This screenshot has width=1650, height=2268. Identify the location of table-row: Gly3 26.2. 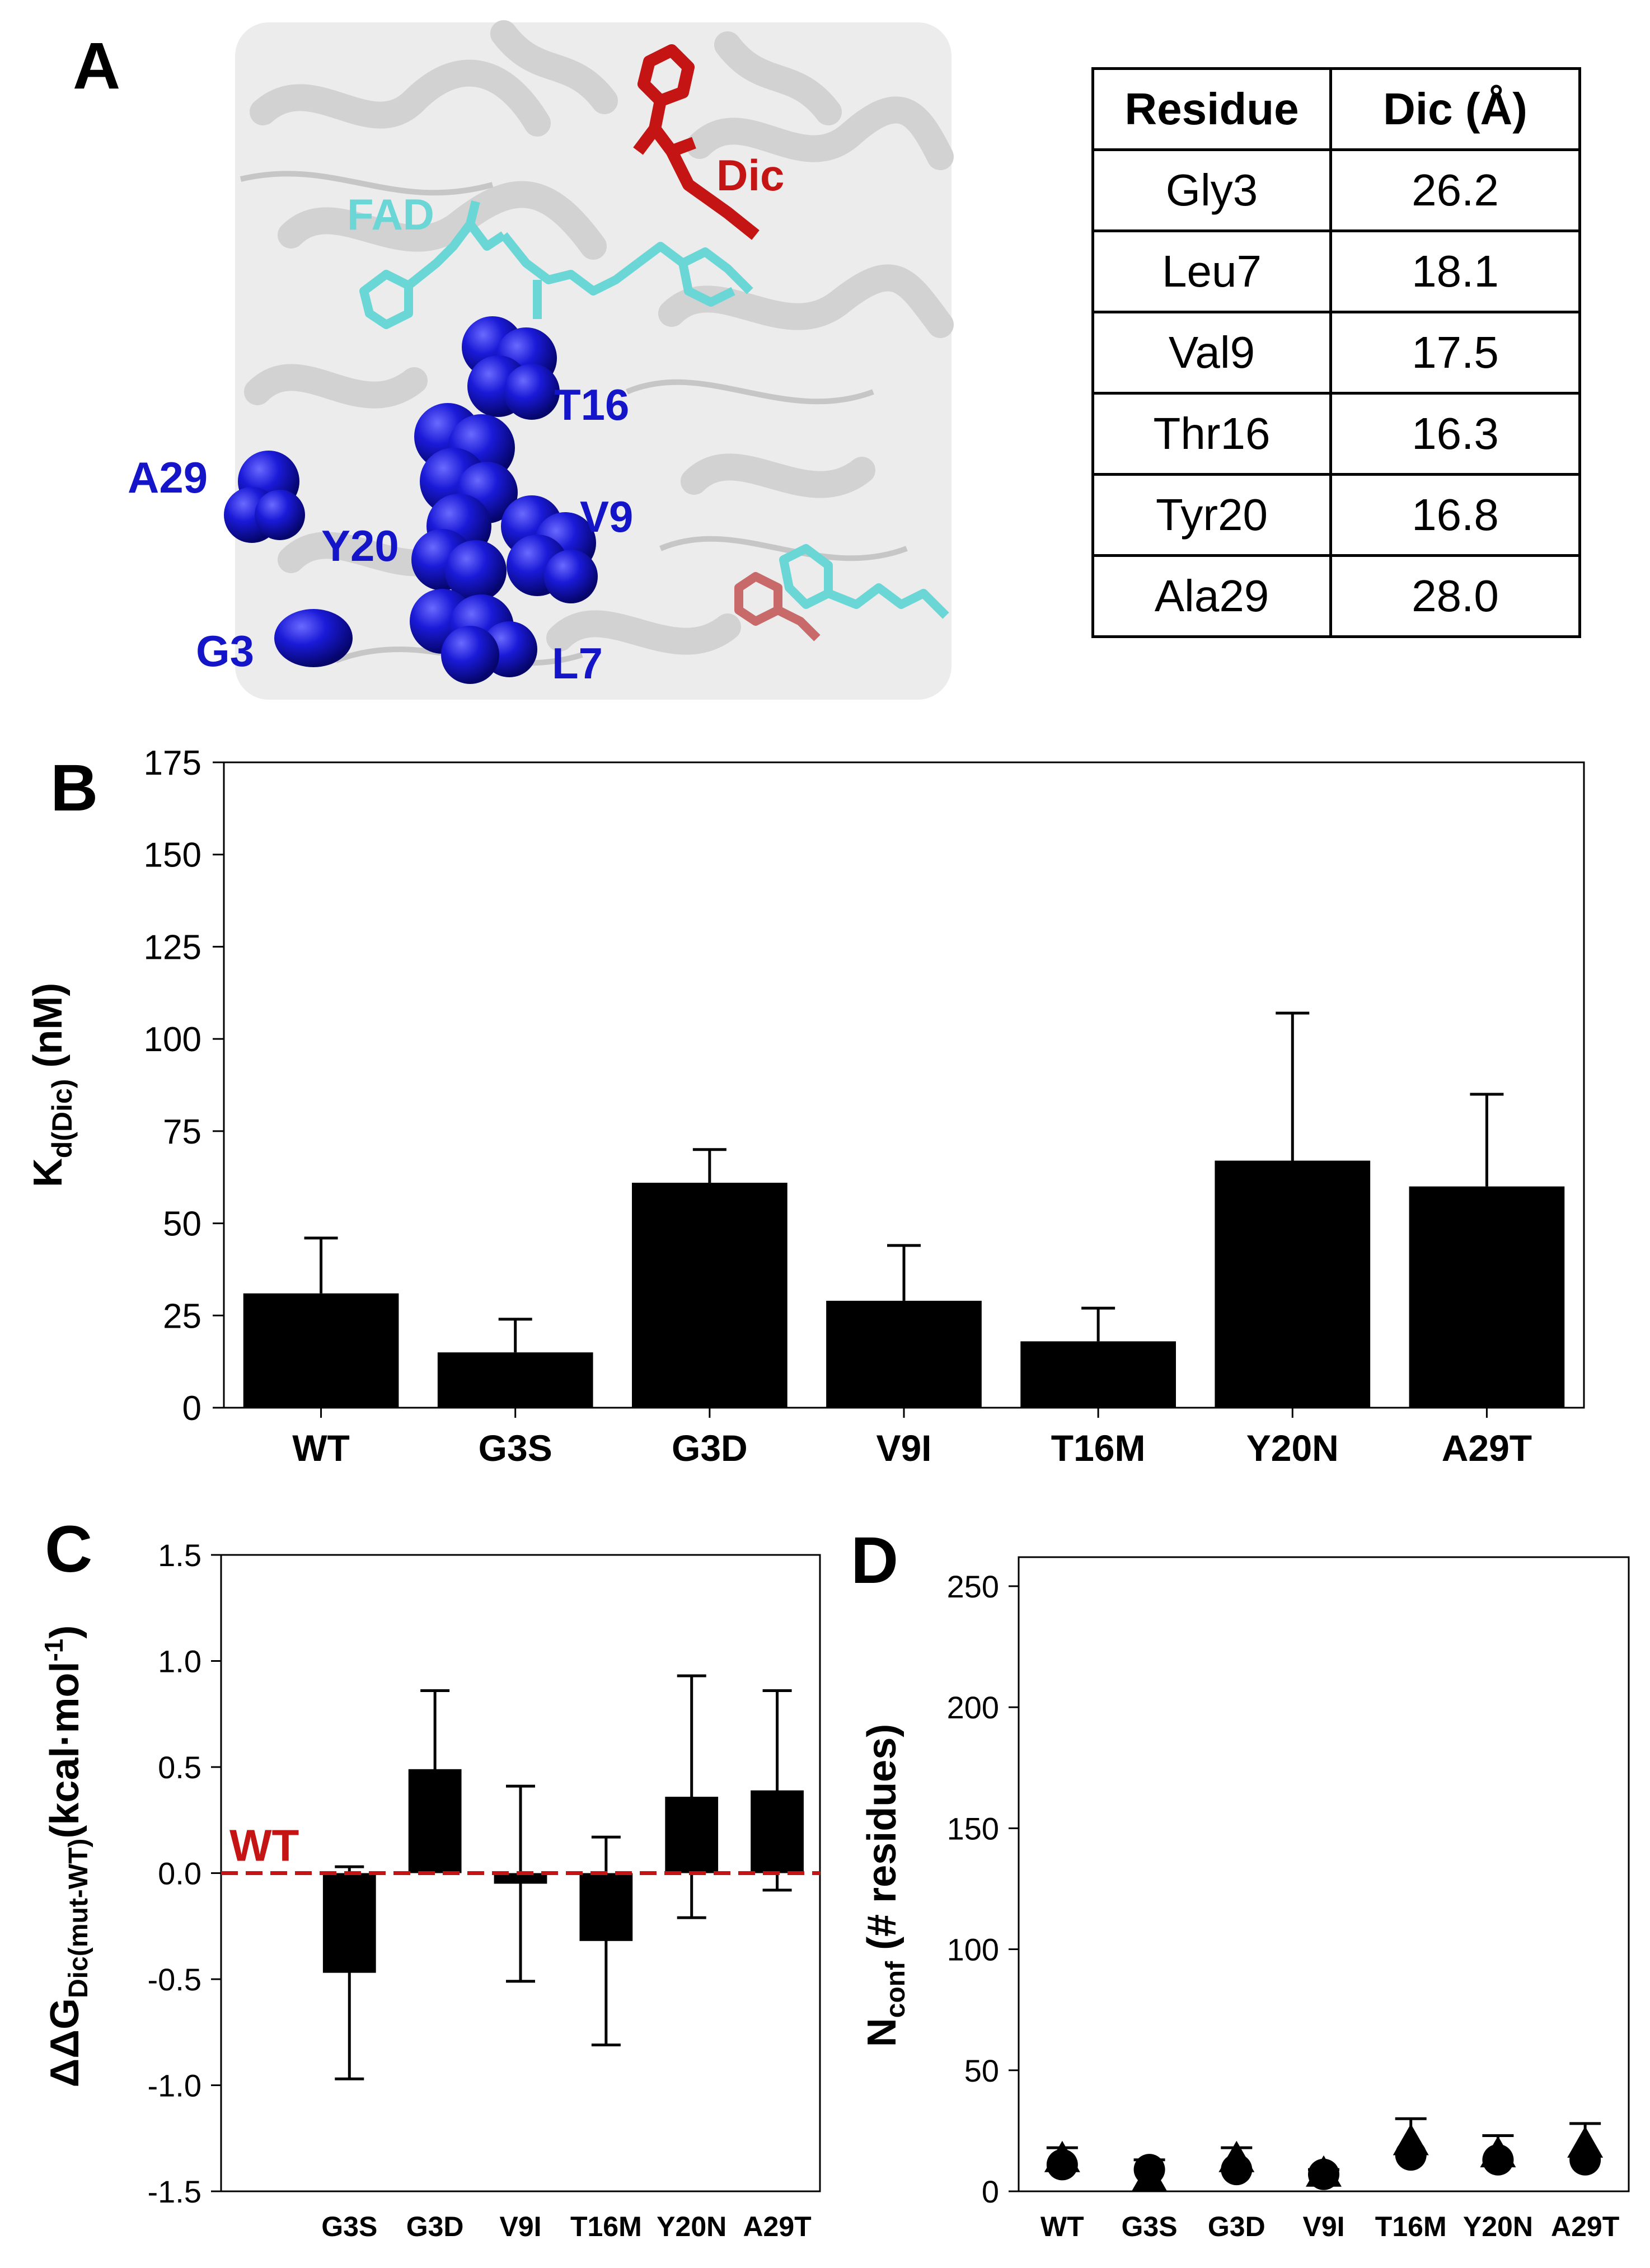
(1336, 190).